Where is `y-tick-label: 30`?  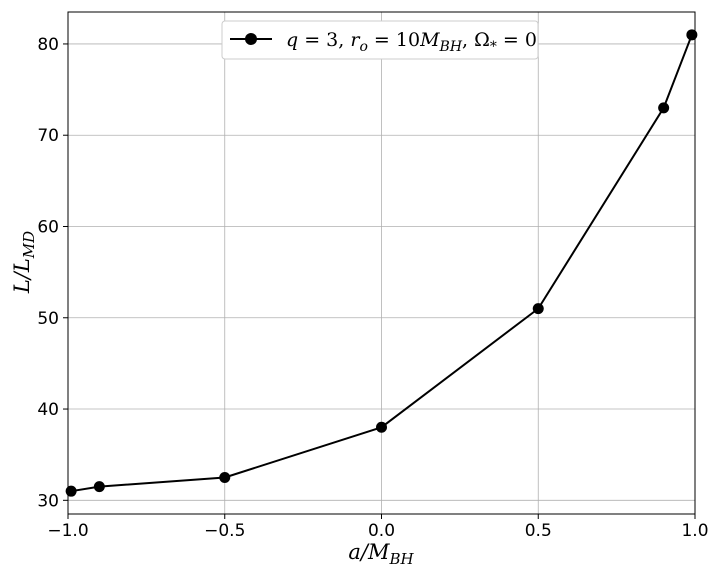 y-tick-label: 30 is located at coordinates (48, 501).